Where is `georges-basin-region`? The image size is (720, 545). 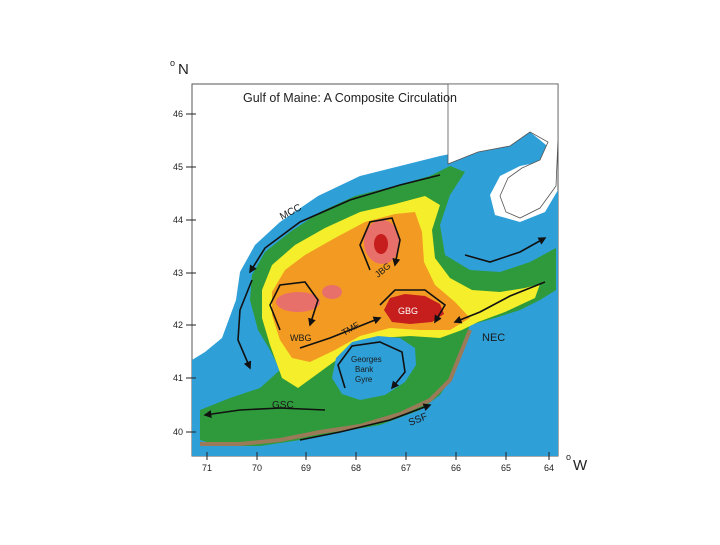 georges-basin-region is located at coordinates (414, 309).